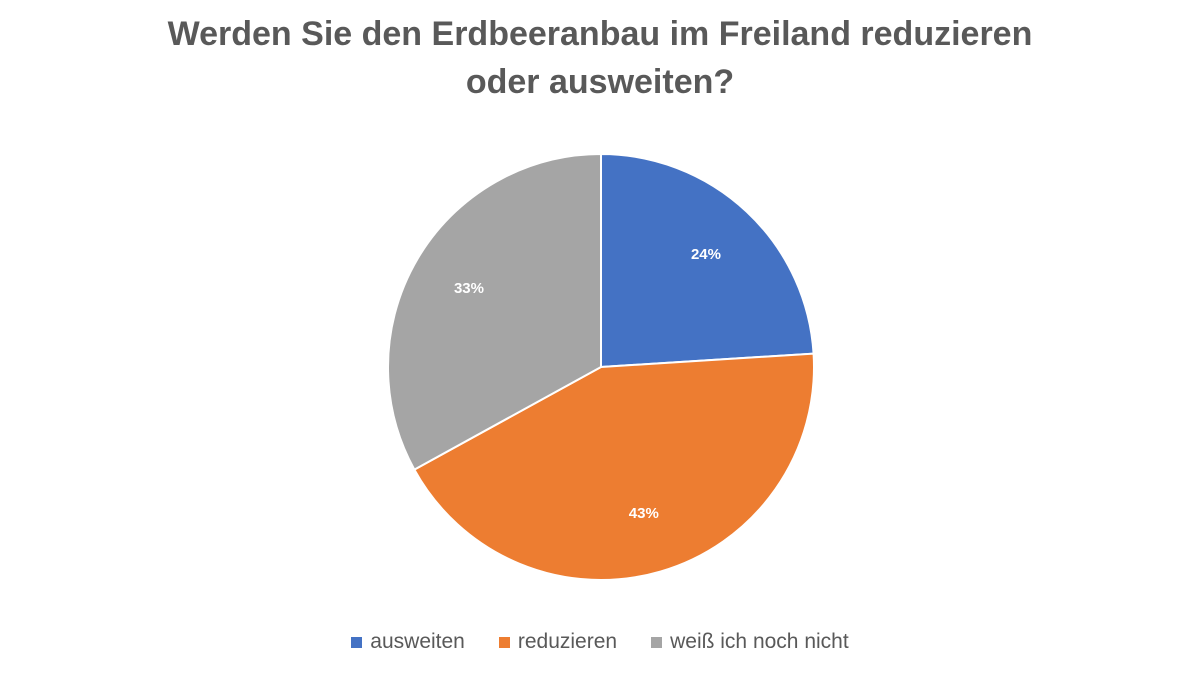  What do you see at coordinates (357, 642) in the screenshot?
I see `legend-swatch-ausweiten` at bounding box center [357, 642].